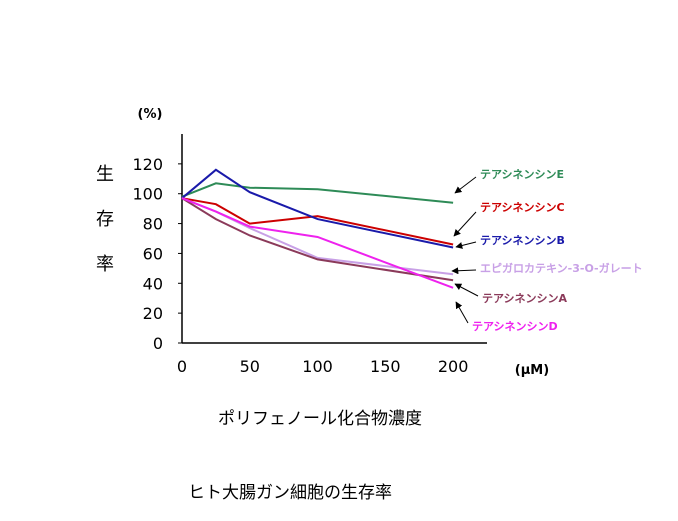 This screenshot has width=678, height=521. Describe the element at coordinates (153, 253) in the screenshot. I see `y-tick-label: 60` at that location.